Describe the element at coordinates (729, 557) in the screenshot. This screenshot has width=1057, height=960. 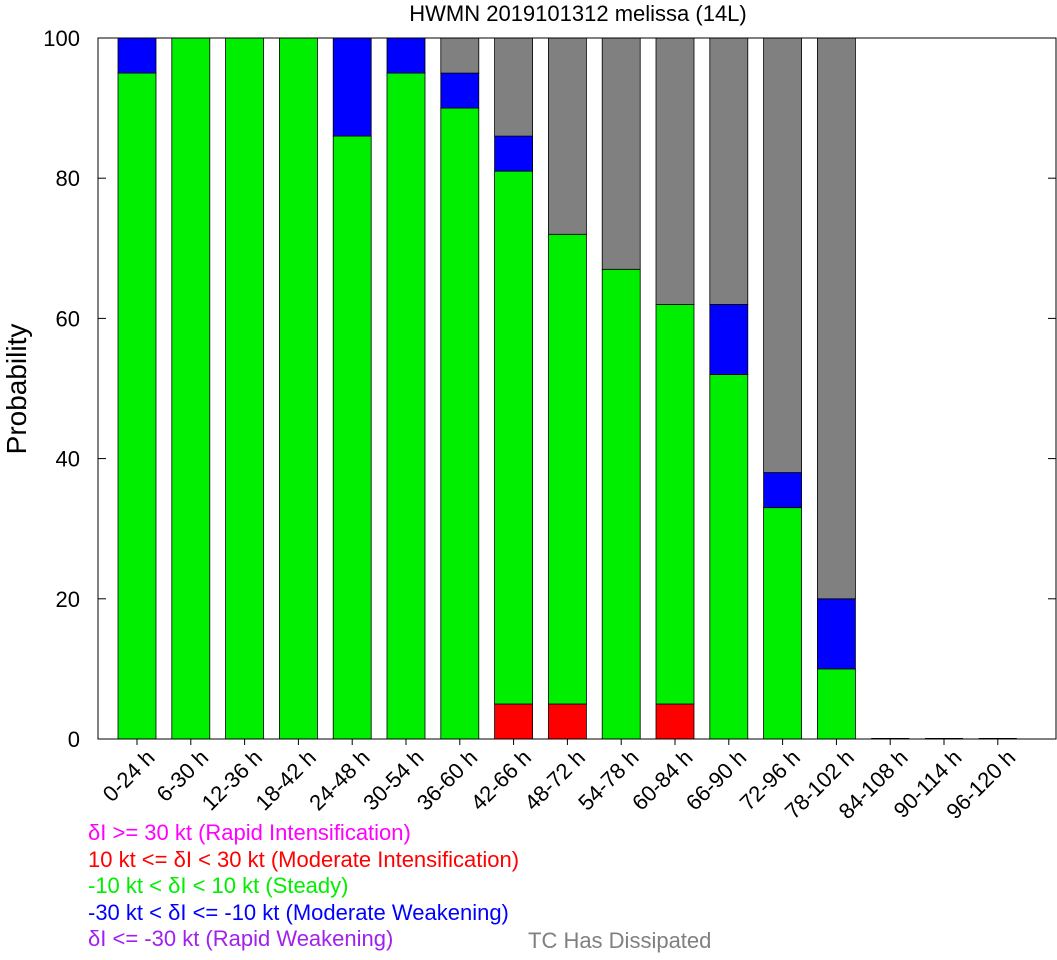
I see `bar-steady-66-90h` at that location.